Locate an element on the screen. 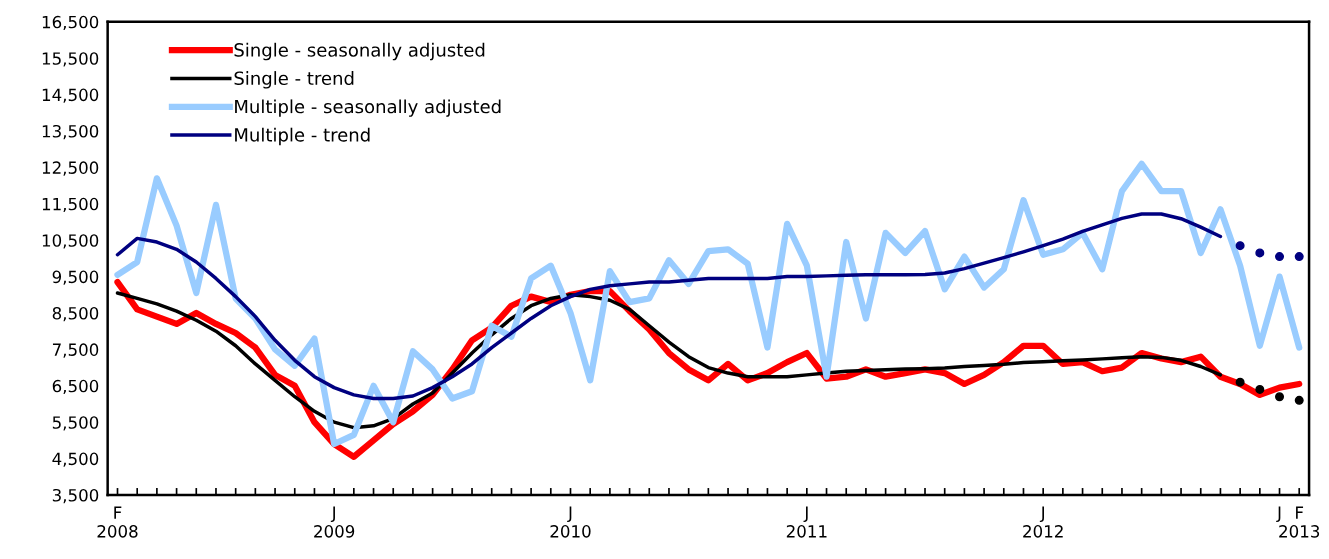 This screenshot has width=1329, height=559. x-tick-label: J 2010 is located at coordinates (570, 522).